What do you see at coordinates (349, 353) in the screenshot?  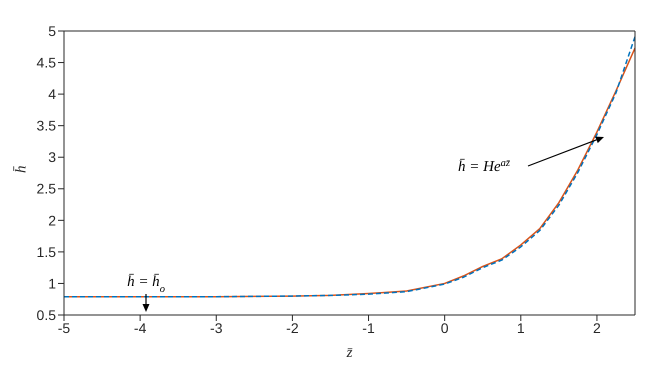 I see `x-axis-title: z̄` at bounding box center [349, 353].